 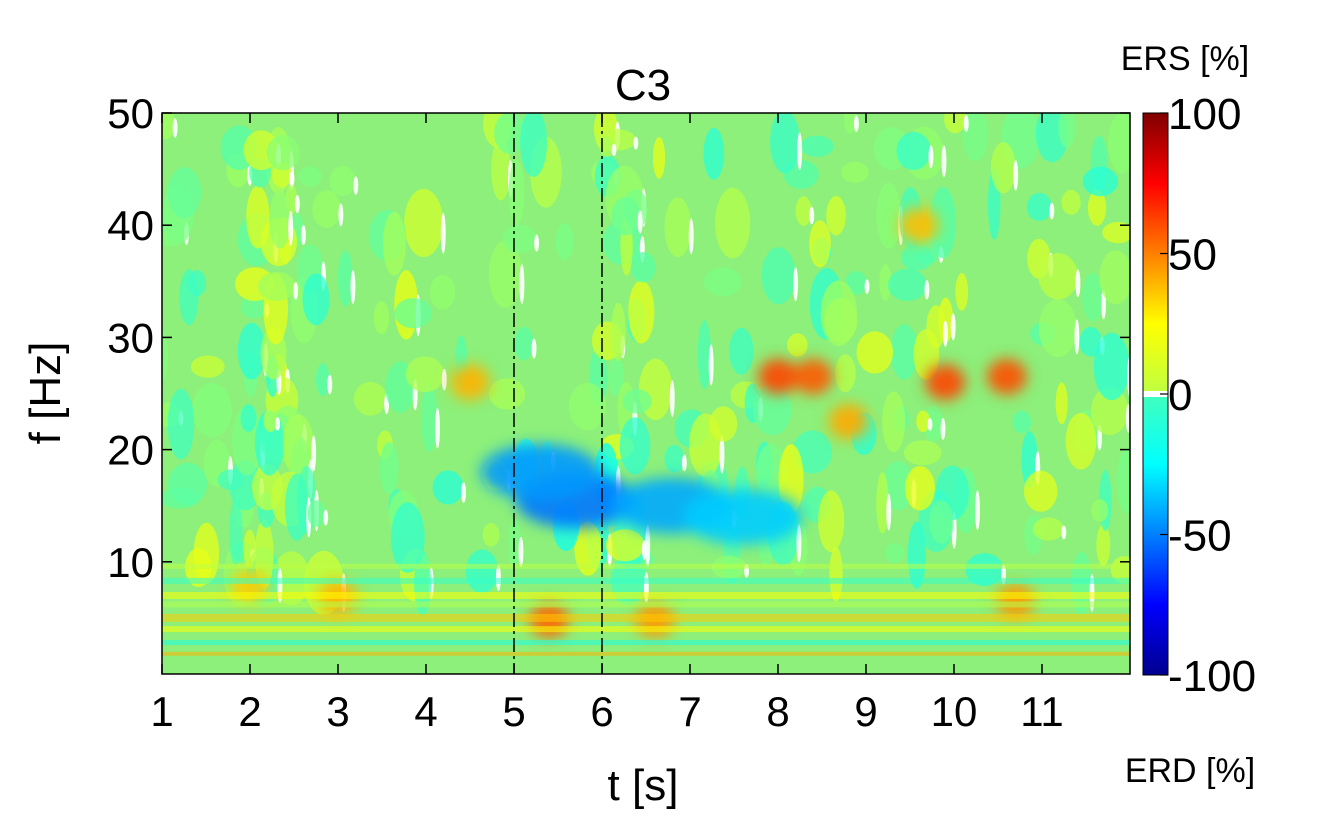 I want to click on x-tick-label: 4, so click(x=425, y=711).